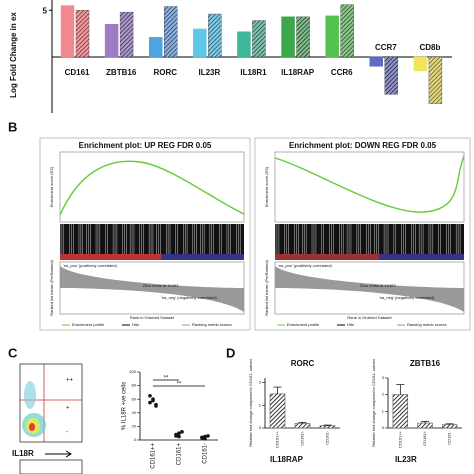  Describe the element at coordinates (152, 289) in the screenshot. I see `metric-area` at that location.